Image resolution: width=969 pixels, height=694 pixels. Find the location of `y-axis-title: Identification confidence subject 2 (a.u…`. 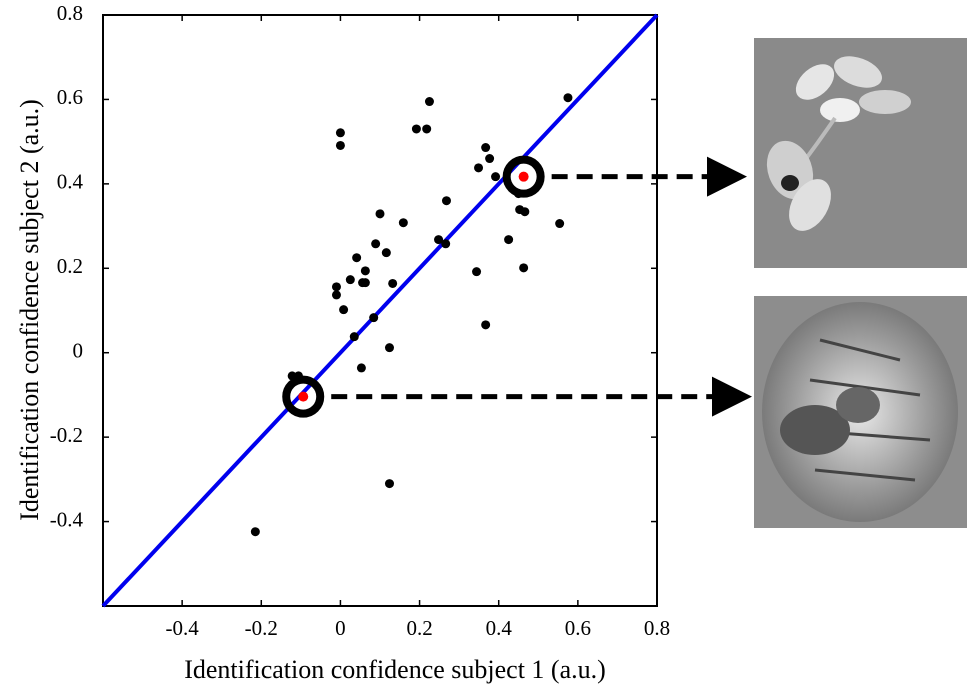

y-axis-title: Identification confidence subject 2 (a.u… is located at coordinates (29, 310).